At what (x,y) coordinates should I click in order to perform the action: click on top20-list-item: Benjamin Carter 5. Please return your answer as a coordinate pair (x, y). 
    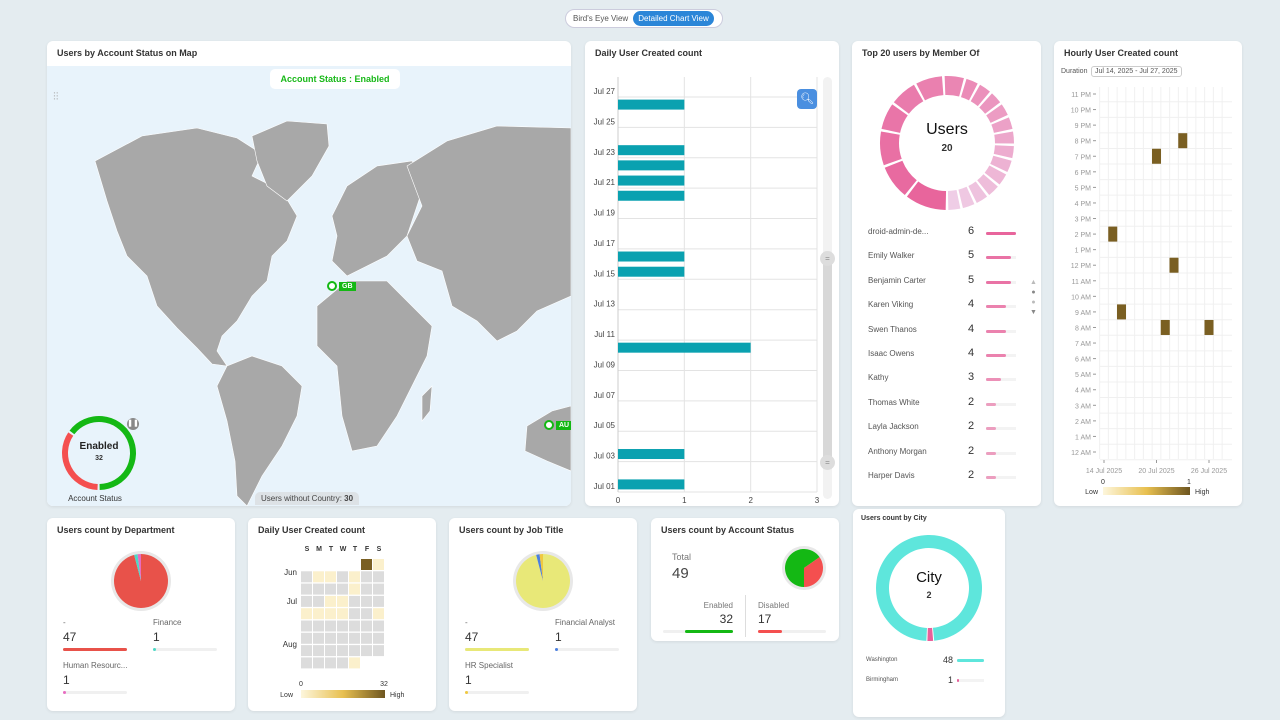
    Looking at the image, I should click on (943, 282).